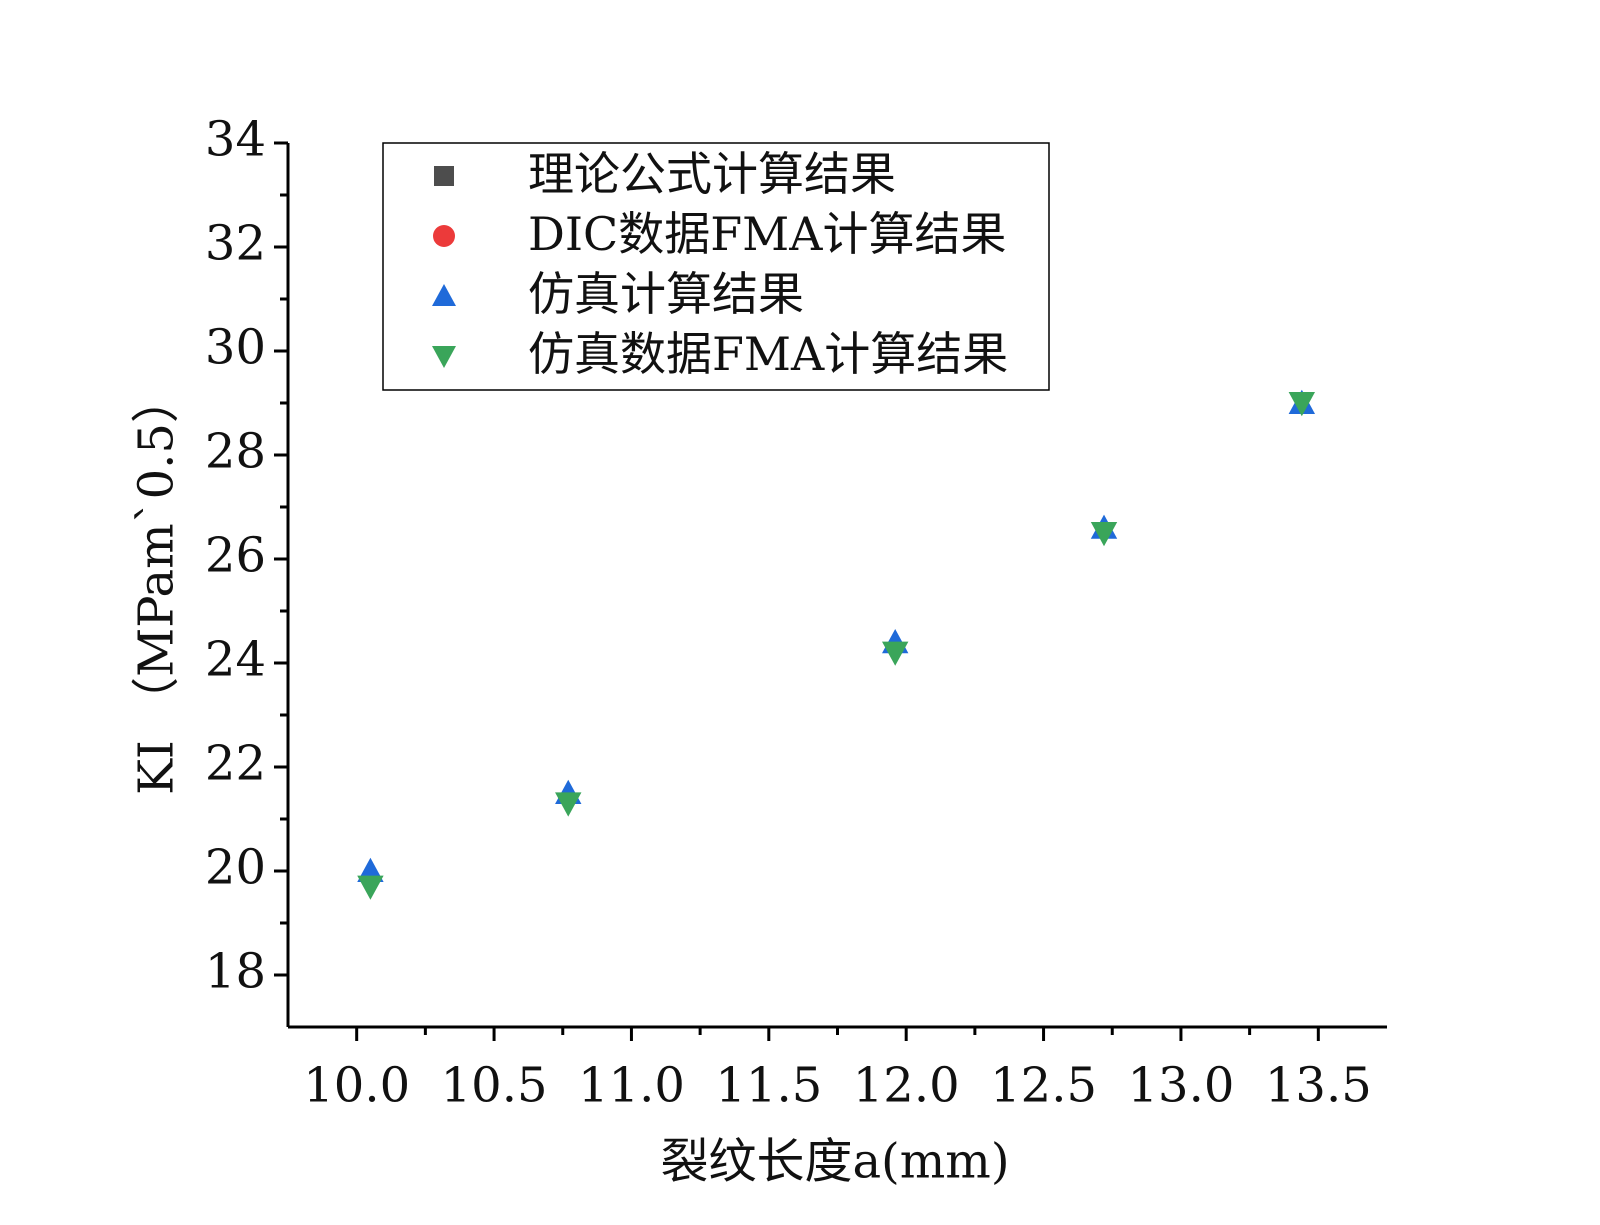  What do you see at coordinates (1318, 1086) in the screenshot?
I see `x-tick-label: 13.5` at bounding box center [1318, 1086].